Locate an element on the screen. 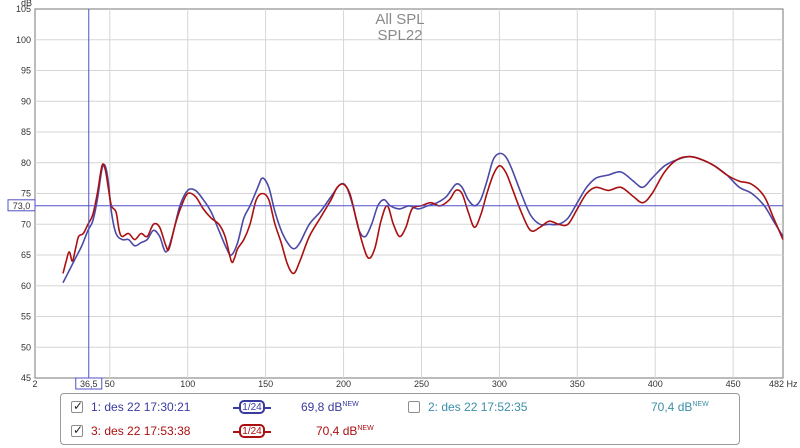  series-2-label: 2: des 22 17:52:35 is located at coordinates (478, 407).